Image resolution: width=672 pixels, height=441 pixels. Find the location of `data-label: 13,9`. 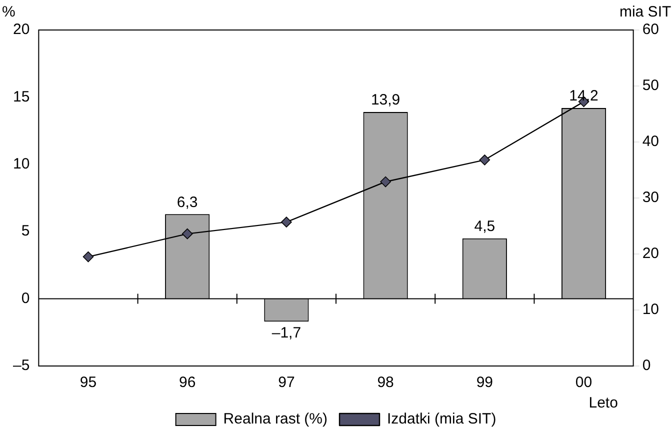

data-label: 13,9 is located at coordinates (385, 100).